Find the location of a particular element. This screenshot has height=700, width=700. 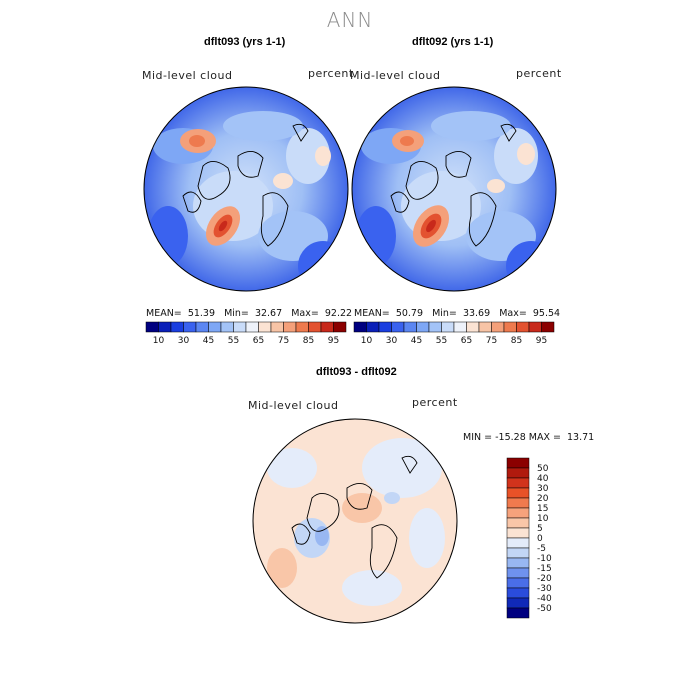

colorbar-tick-label: -20 is located at coordinates (544, 579).